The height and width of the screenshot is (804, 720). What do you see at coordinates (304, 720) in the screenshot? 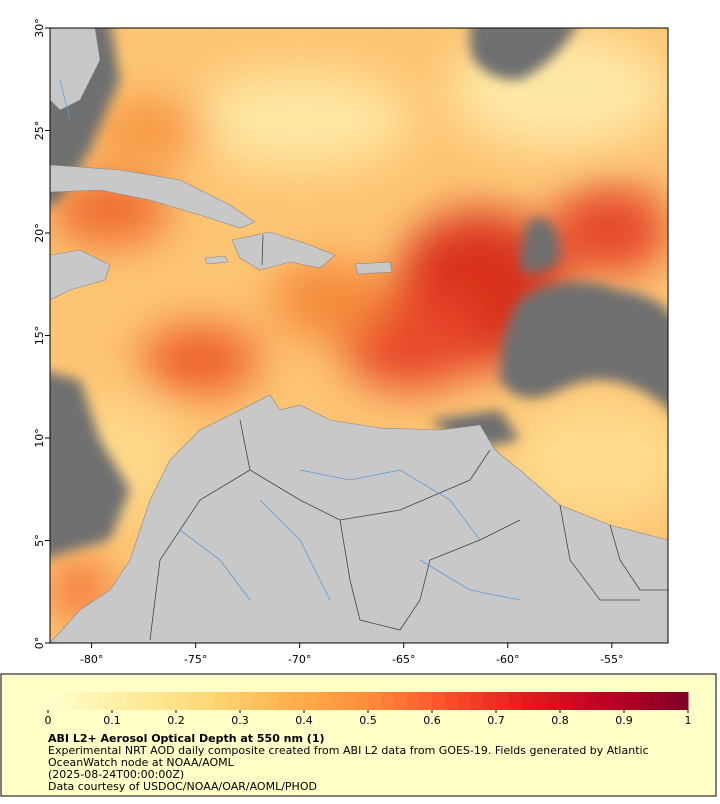
I see `colorbar-tick-label: 0.4` at bounding box center [304, 720].